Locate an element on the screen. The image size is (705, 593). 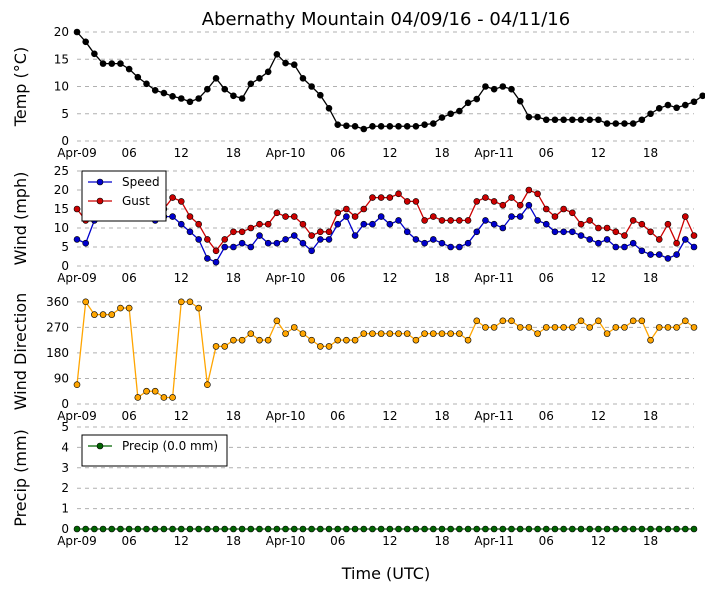
wind-ytick-label: 25 is located at coordinates (61, 171).